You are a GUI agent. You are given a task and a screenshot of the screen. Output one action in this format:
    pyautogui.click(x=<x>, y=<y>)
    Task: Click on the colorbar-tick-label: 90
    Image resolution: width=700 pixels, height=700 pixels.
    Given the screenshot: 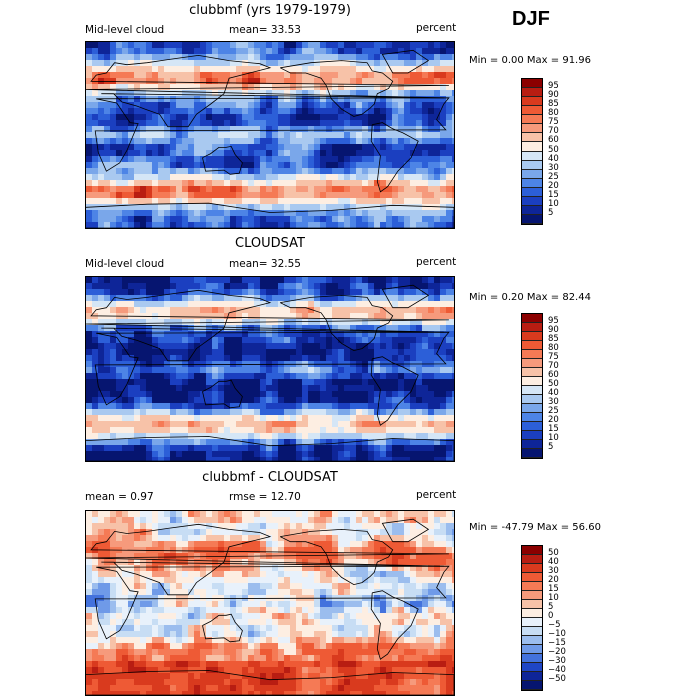 What is the action you would take?
    pyautogui.click(x=553, y=95)
    